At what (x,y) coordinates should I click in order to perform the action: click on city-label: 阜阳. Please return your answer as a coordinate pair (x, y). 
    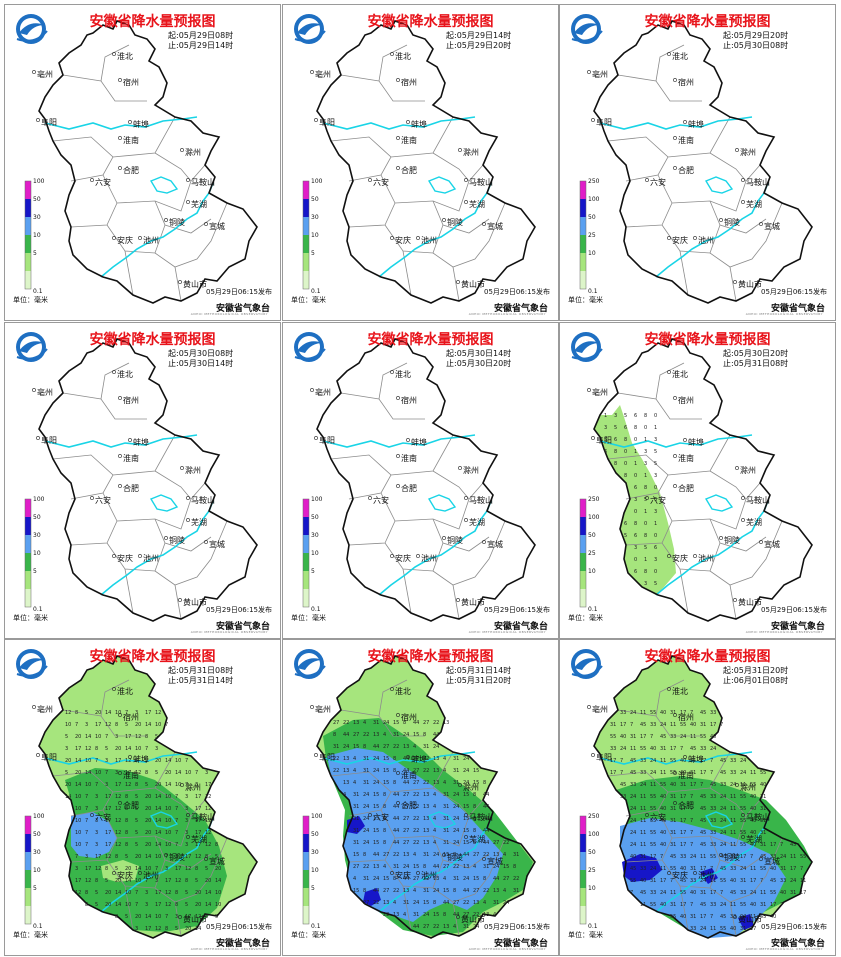
    Looking at the image, I should click on (327, 440).